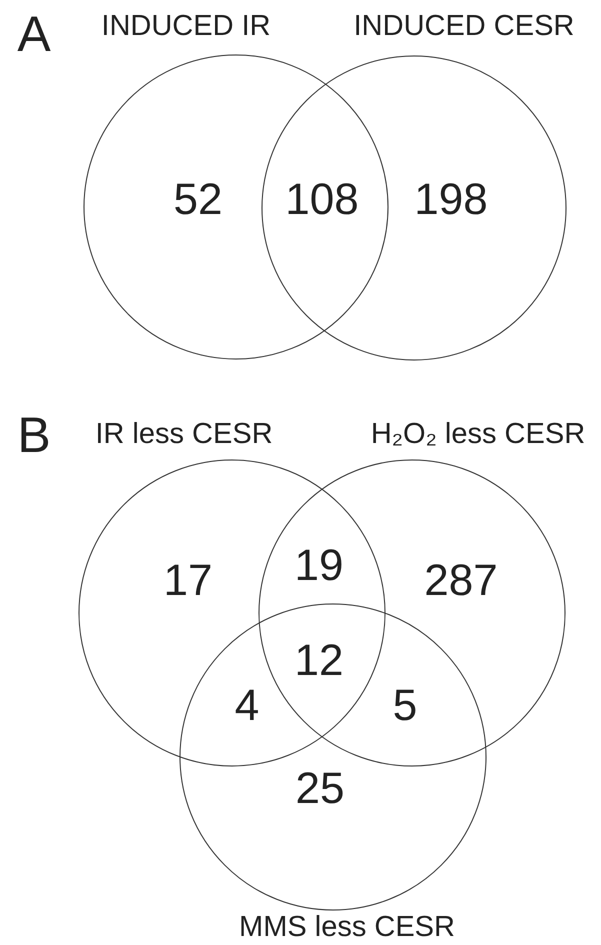 This screenshot has width=601, height=945. Describe the element at coordinates (34, 435) in the screenshot. I see `text: B` at that location.